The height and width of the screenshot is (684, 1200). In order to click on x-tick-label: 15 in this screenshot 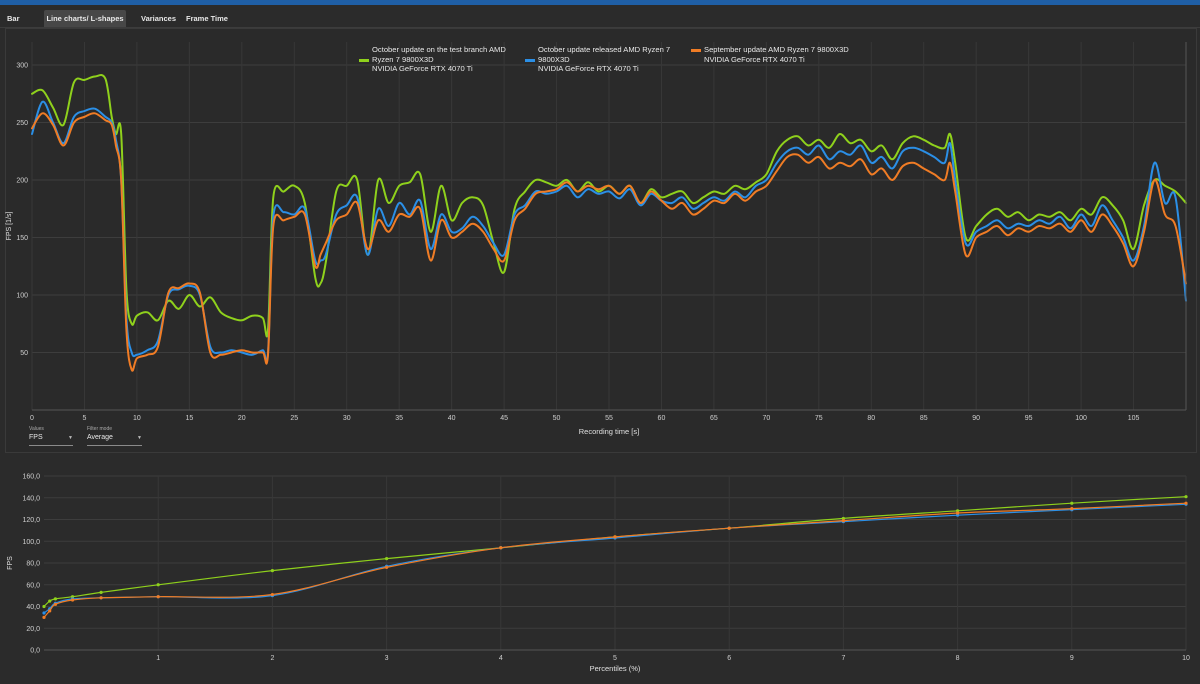, I will do `click(189, 418)`.